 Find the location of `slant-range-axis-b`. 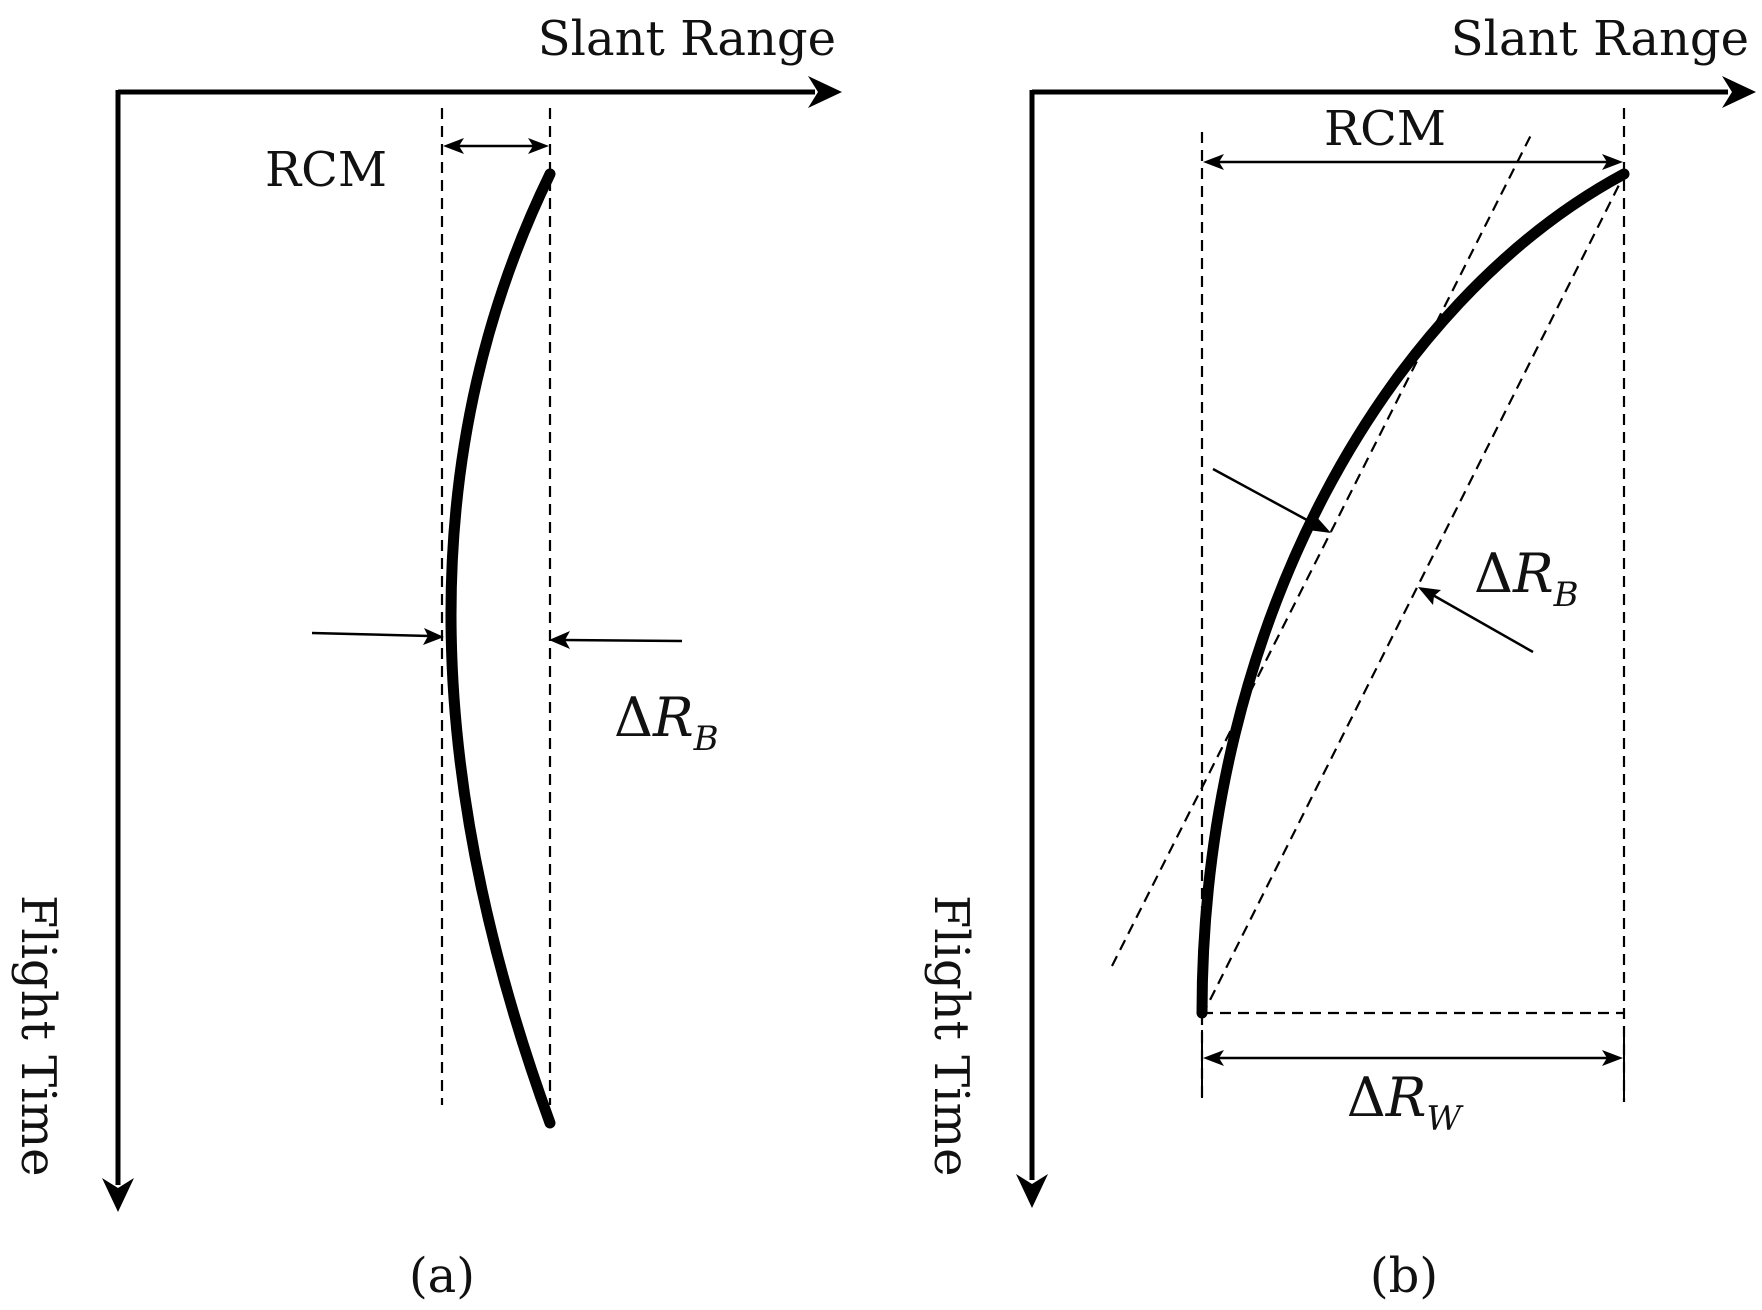

slant-range-axis-b is located at coordinates (1394, 92).